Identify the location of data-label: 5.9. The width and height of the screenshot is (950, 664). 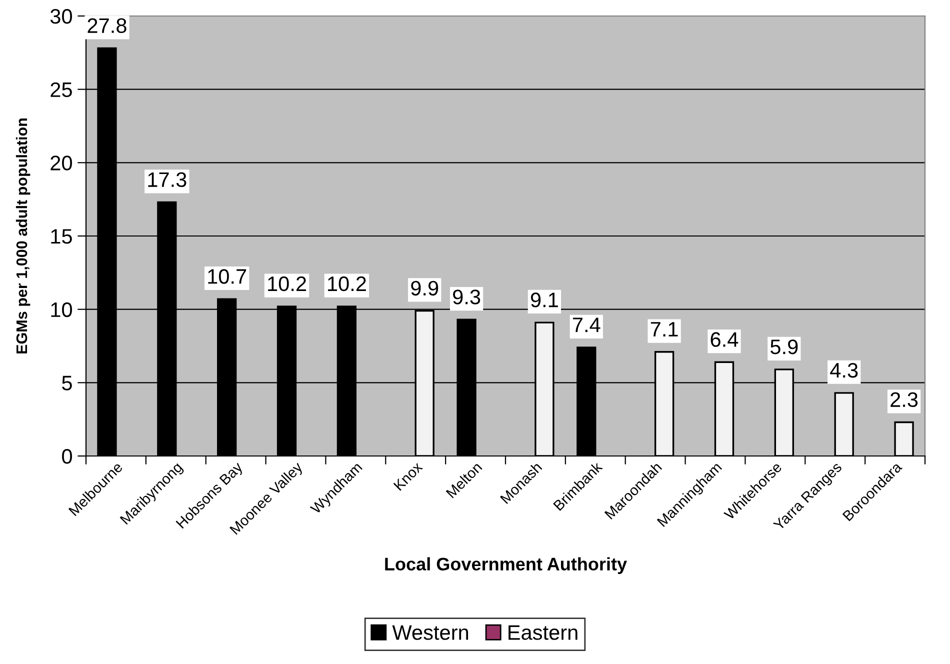
(784, 346).